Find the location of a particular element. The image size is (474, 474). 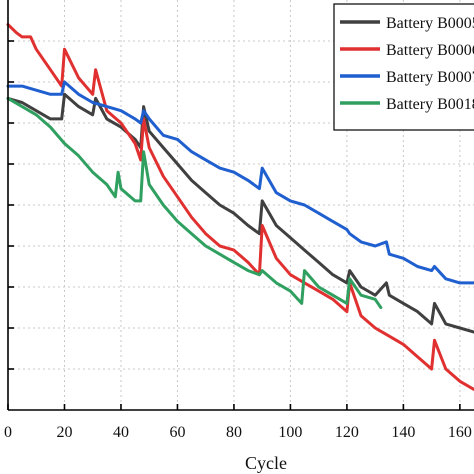

tick-labels: 0 20 40 60 80 100 120 140 160 is located at coordinates (238, 432).